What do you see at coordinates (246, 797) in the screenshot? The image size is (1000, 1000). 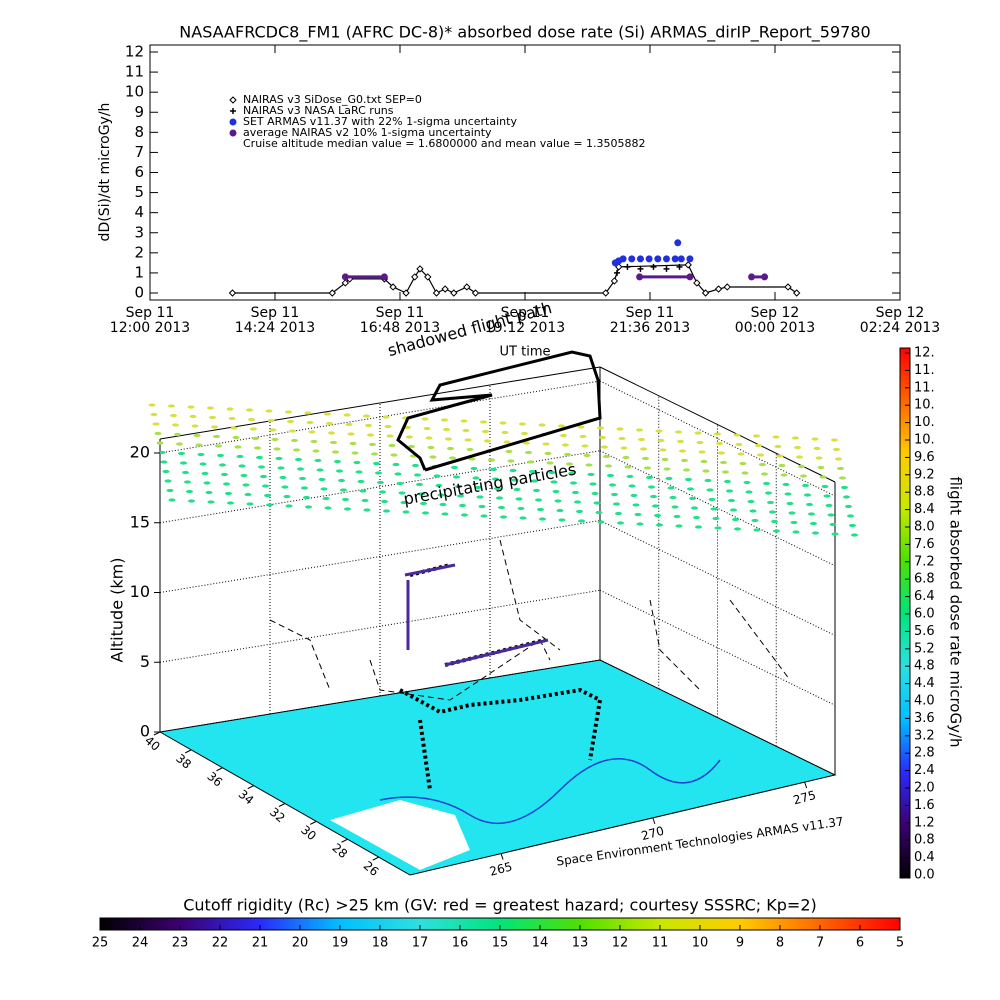 I see `lat-tick-label: 34` at bounding box center [246, 797].